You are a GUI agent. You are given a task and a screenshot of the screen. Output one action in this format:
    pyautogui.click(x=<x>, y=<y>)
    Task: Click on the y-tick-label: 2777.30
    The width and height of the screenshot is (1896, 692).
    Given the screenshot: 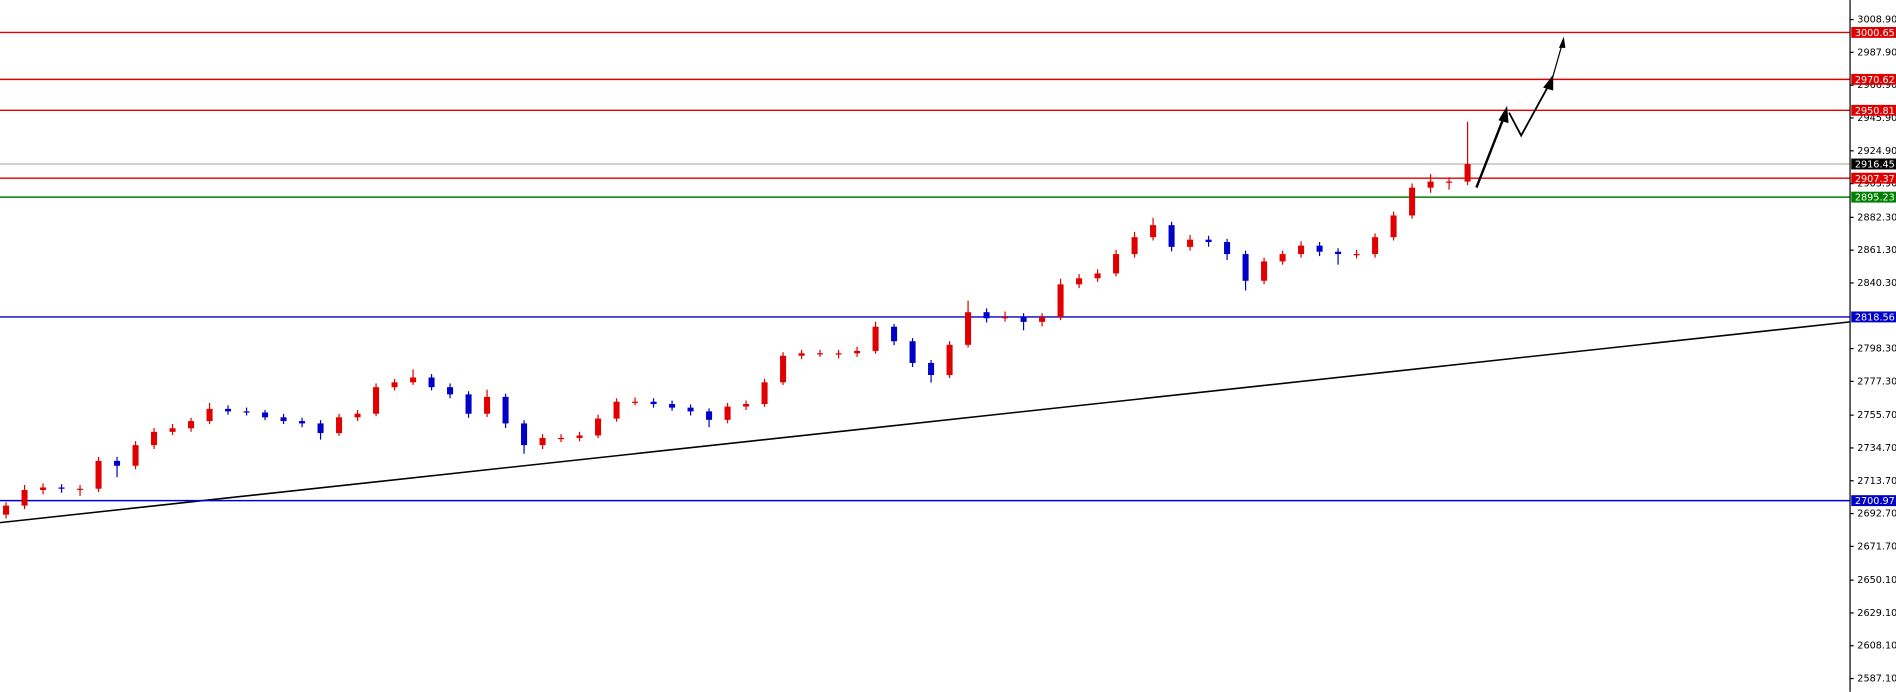 What is the action you would take?
    pyautogui.click(x=1876, y=381)
    